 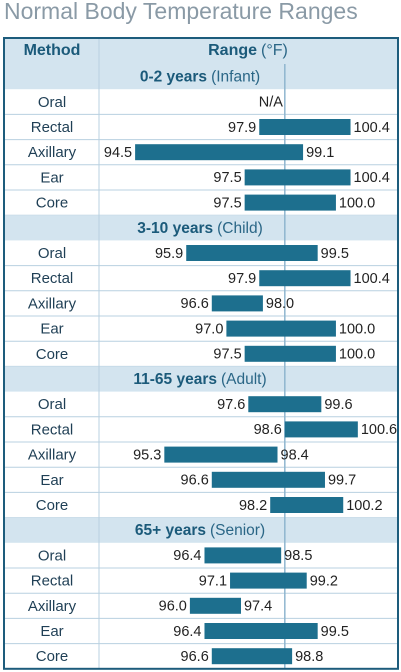 I want to click on chart-title: Normal Body Temperature Ranges, so click(x=181, y=12).